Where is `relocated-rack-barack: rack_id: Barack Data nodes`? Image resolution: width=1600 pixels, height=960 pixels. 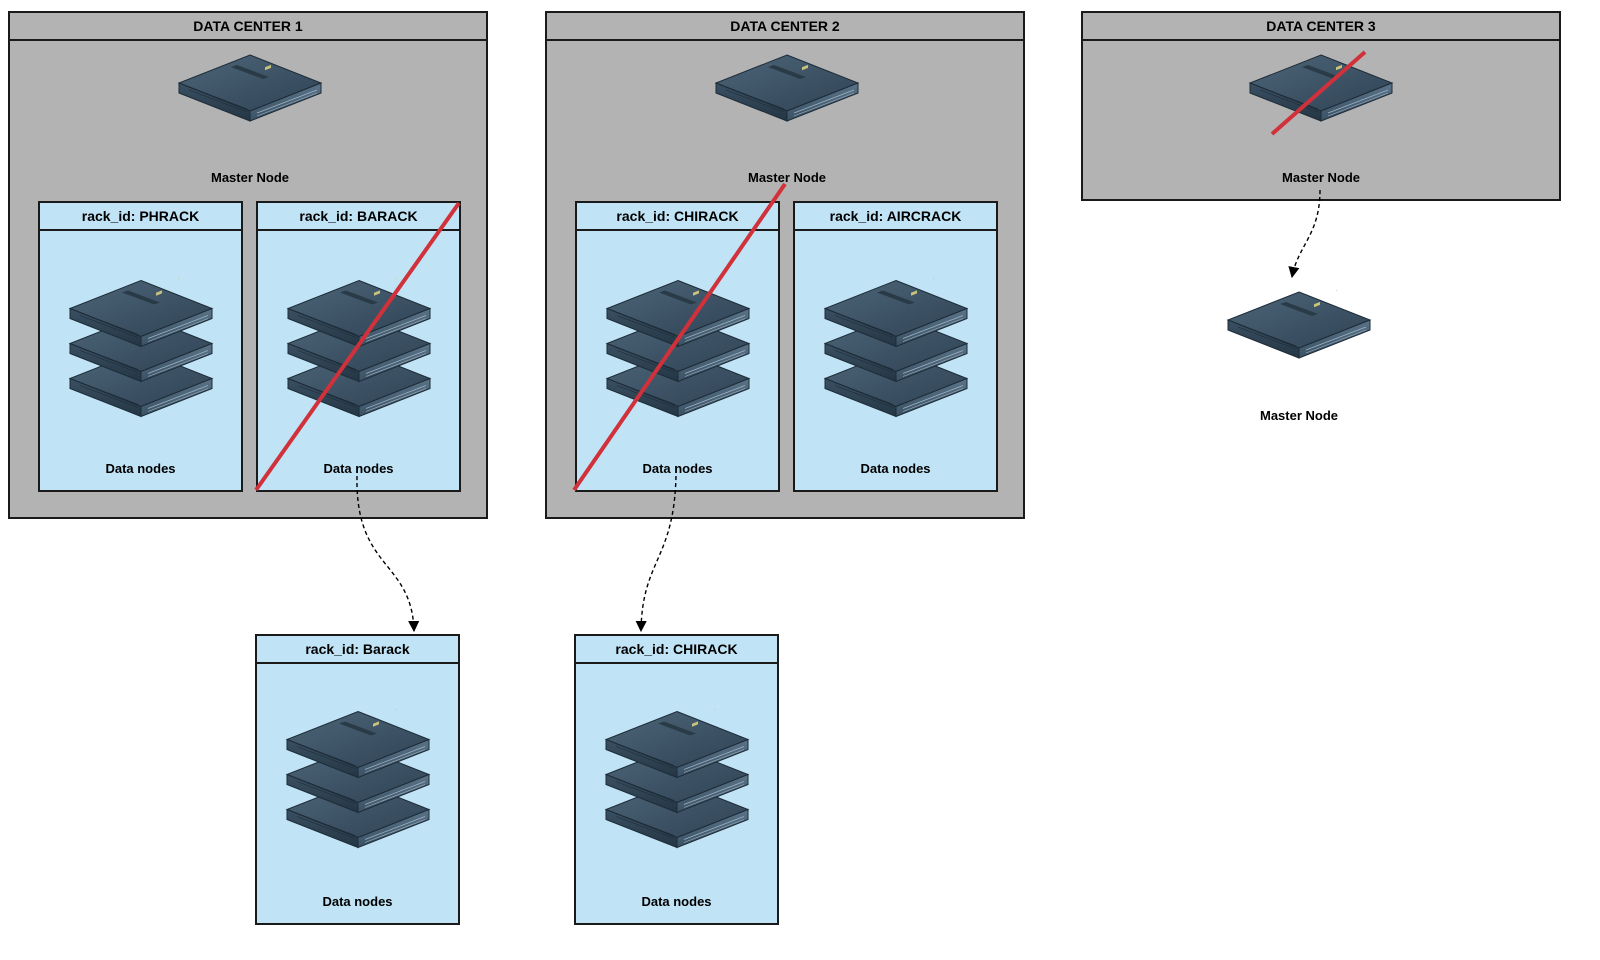
relocated-rack-barack: rack_id: Barack Data nodes is located at coordinates (357, 779).